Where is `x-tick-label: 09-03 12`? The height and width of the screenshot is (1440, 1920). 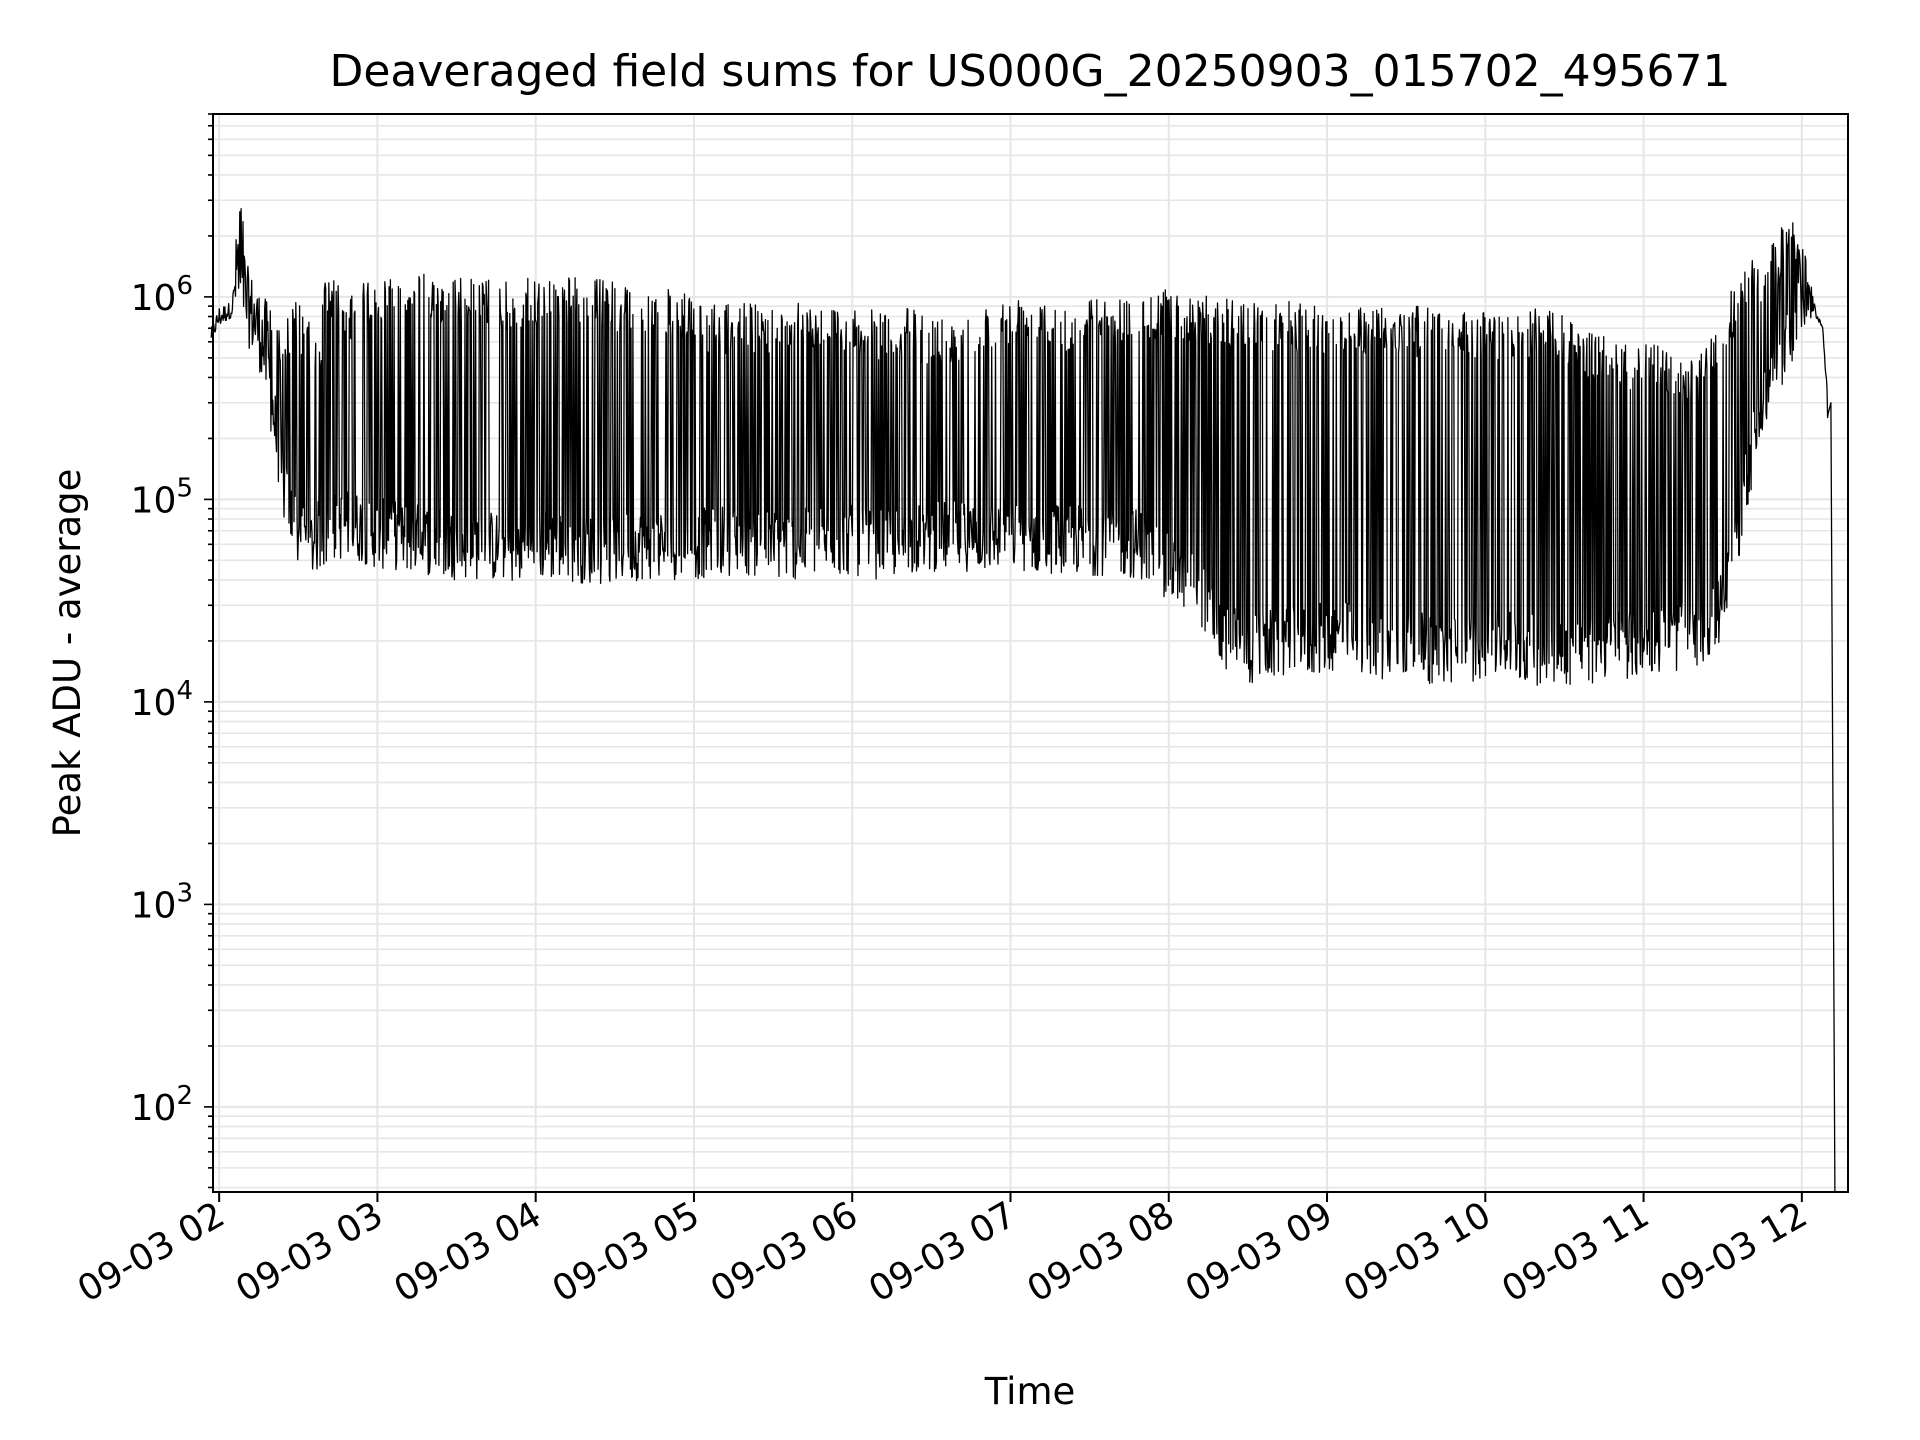
x-tick-label: 09-03 12 is located at coordinates (1734, 1252).